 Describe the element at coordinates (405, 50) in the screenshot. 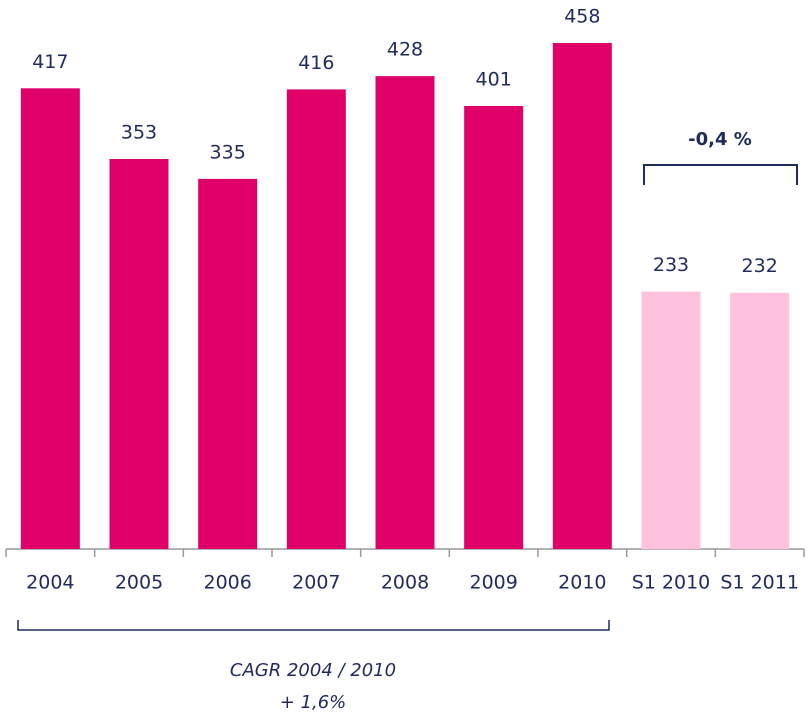

I see `value-label: 428` at that location.